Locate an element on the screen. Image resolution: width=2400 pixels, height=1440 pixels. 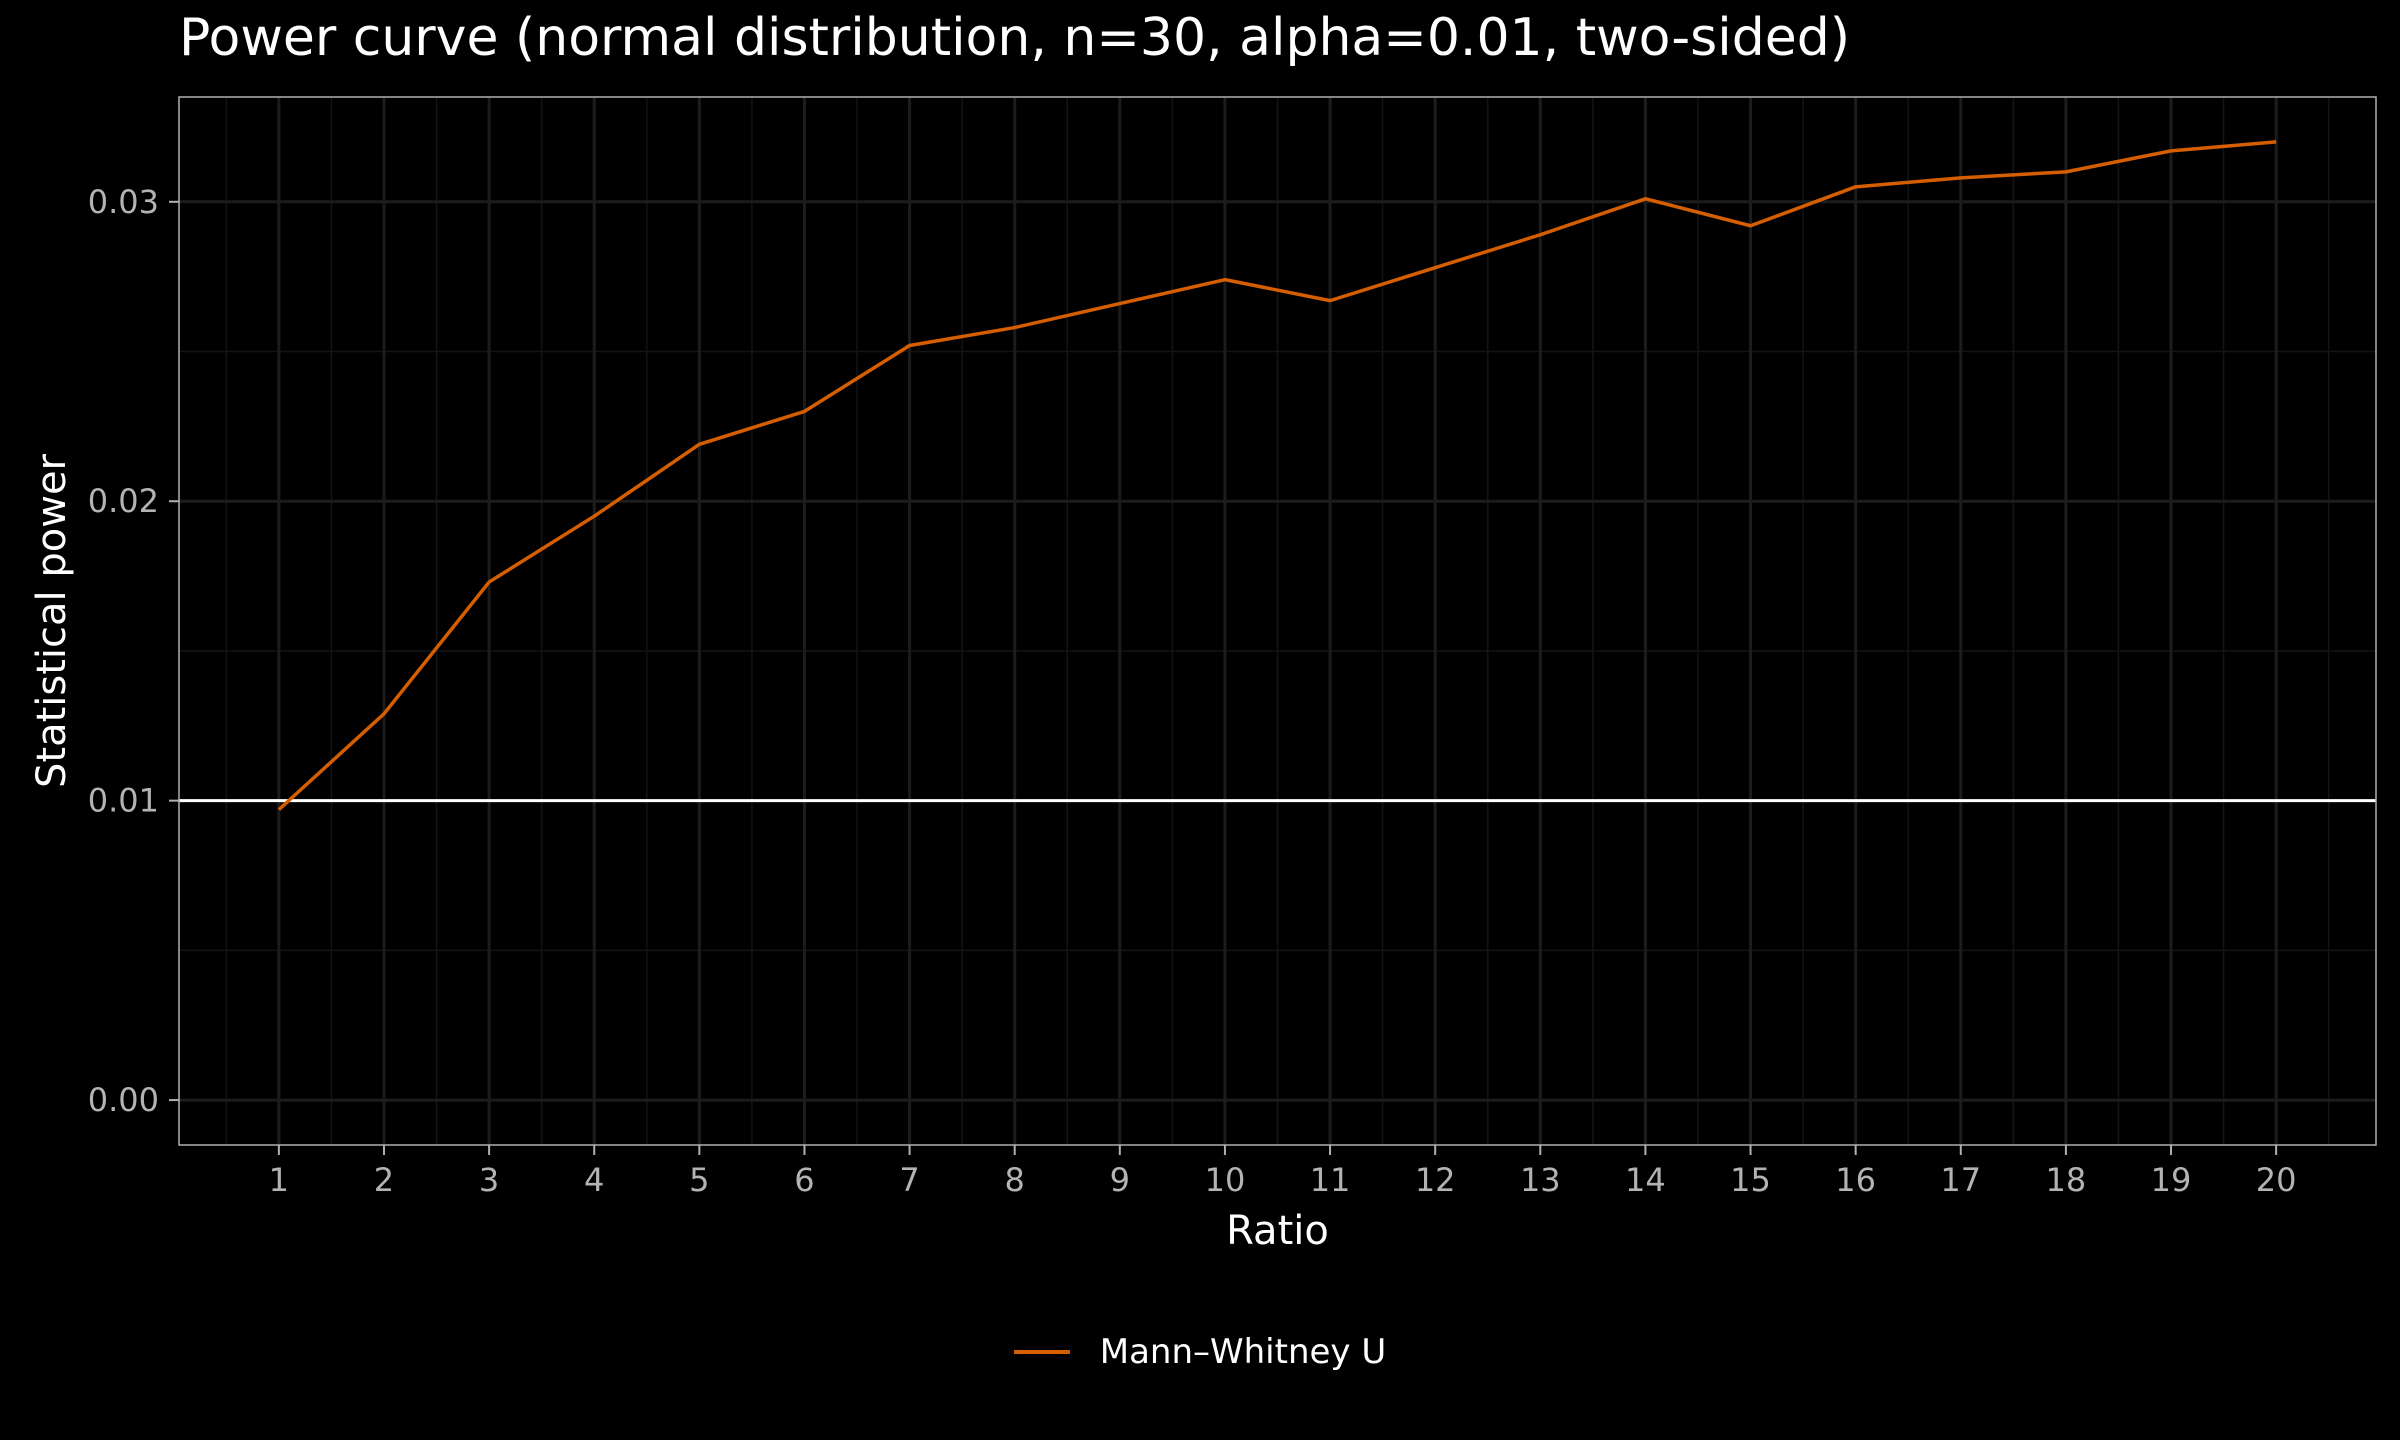
x-tick-label: 19 is located at coordinates (2171, 1180).